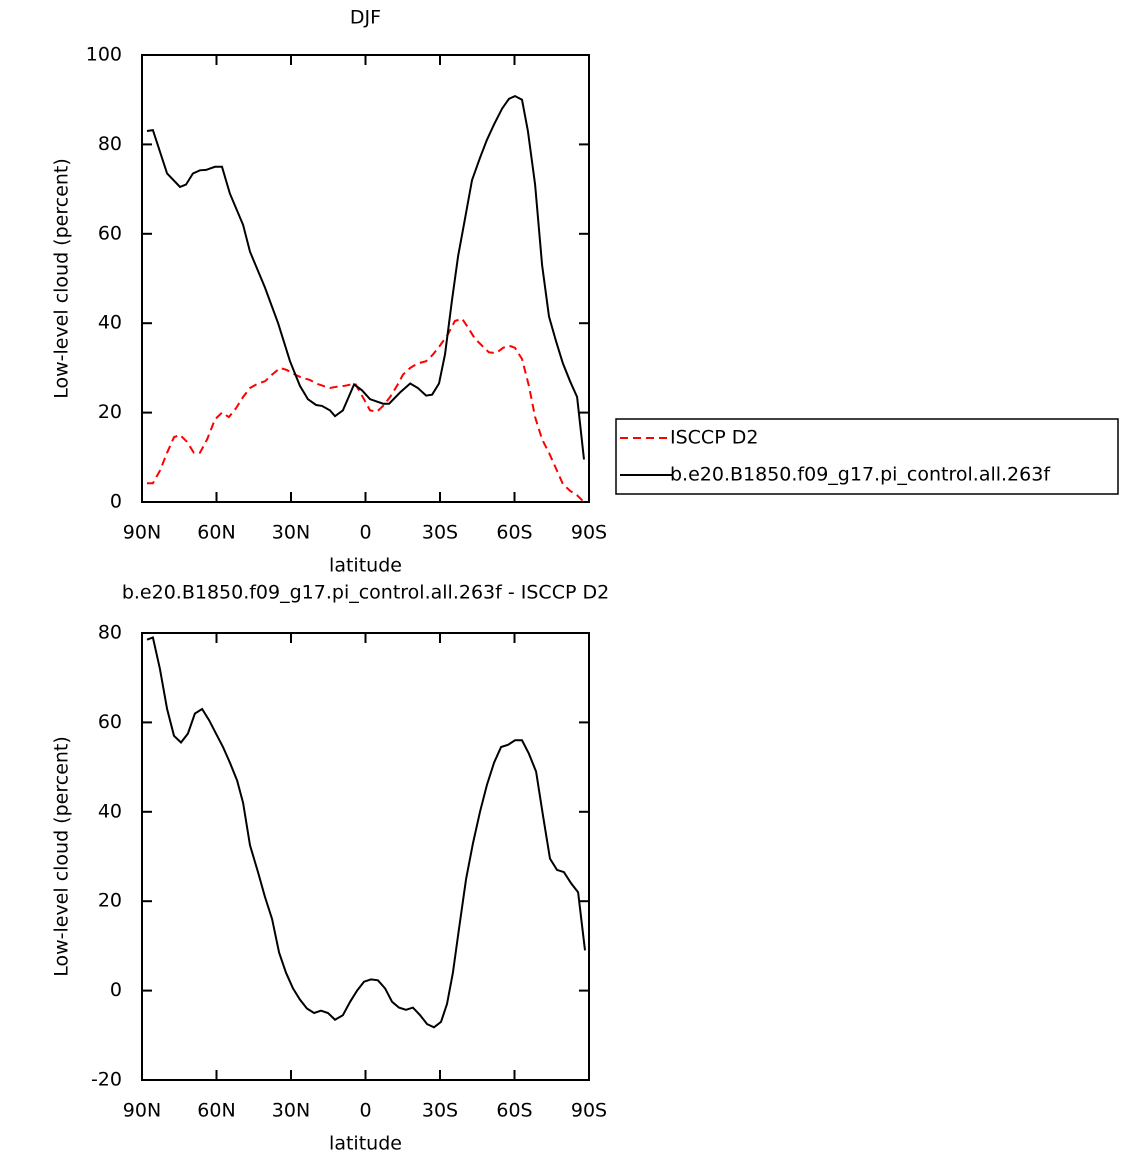 The height and width of the screenshot is (1157, 1126). What do you see at coordinates (867, 456) in the screenshot?
I see `legend-box` at bounding box center [867, 456].